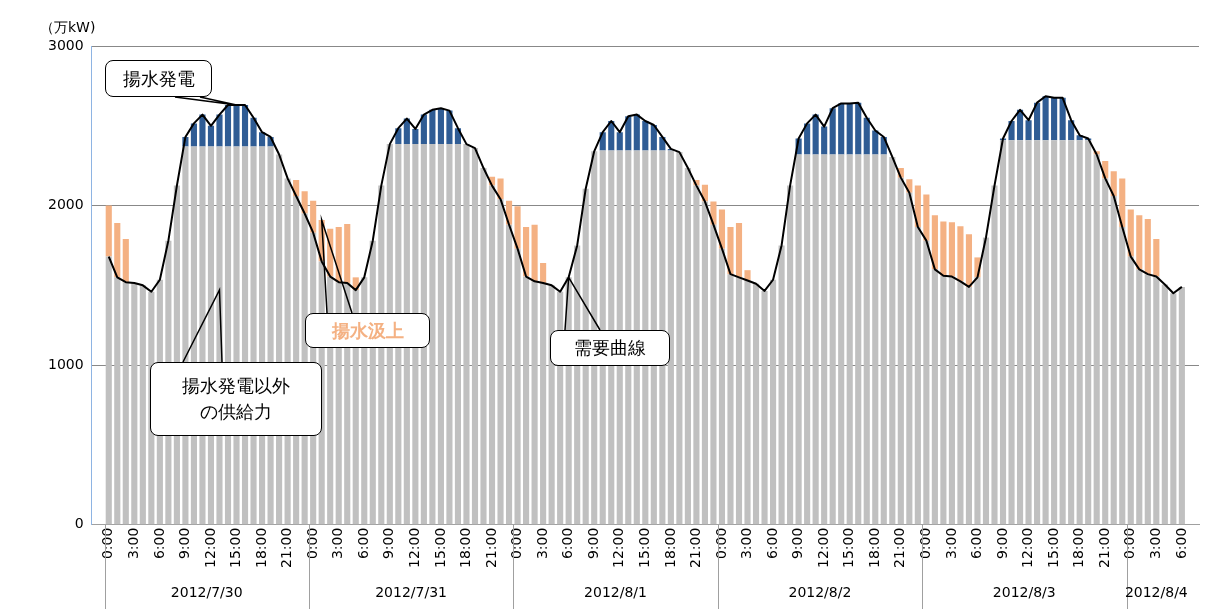  I want to click on callout-box: 揚水発電以外の供給力, so click(236, 399).